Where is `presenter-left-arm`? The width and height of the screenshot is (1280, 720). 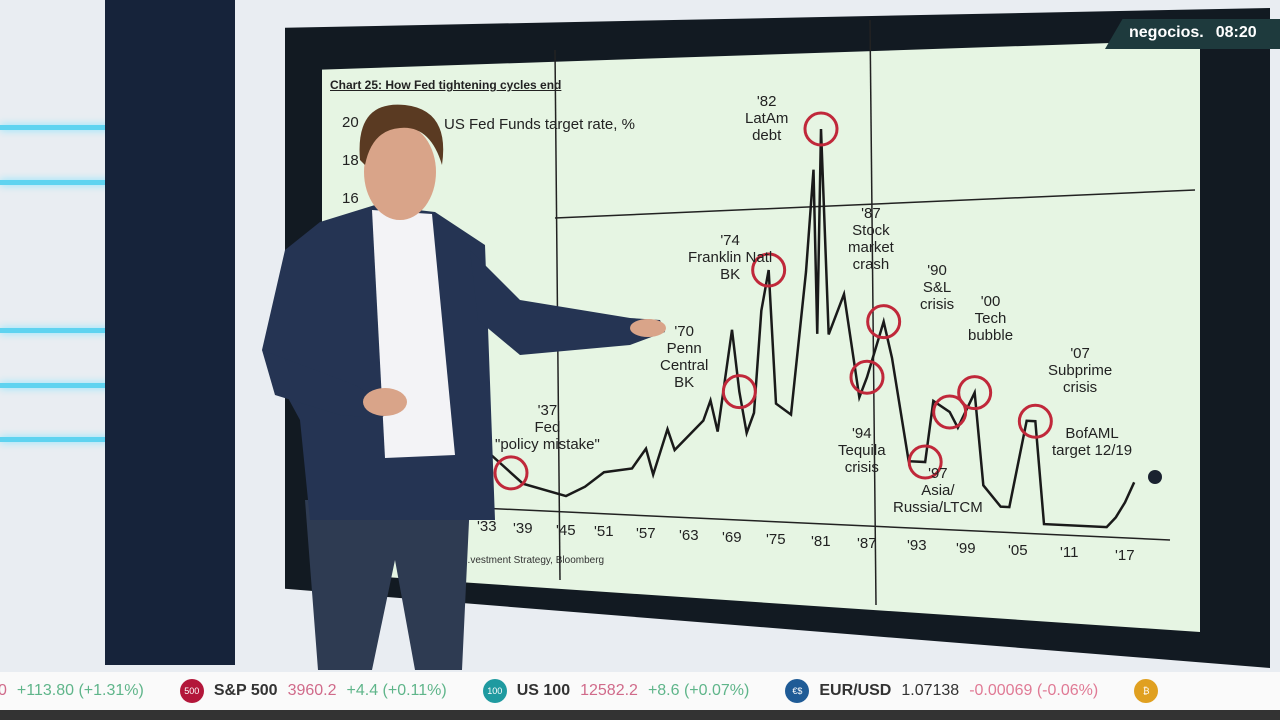
presenter-left-arm is located at coordinates (328, 384).